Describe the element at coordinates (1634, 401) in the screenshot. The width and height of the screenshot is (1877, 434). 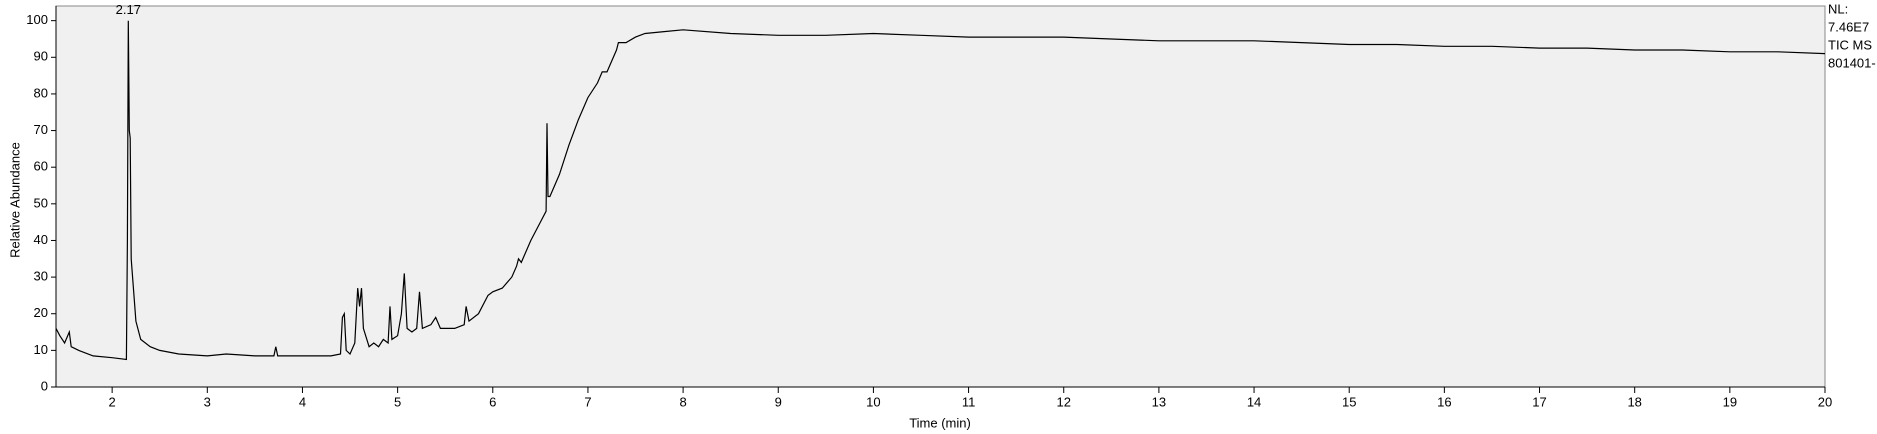
I see `x-tick-label: 18` at that location.